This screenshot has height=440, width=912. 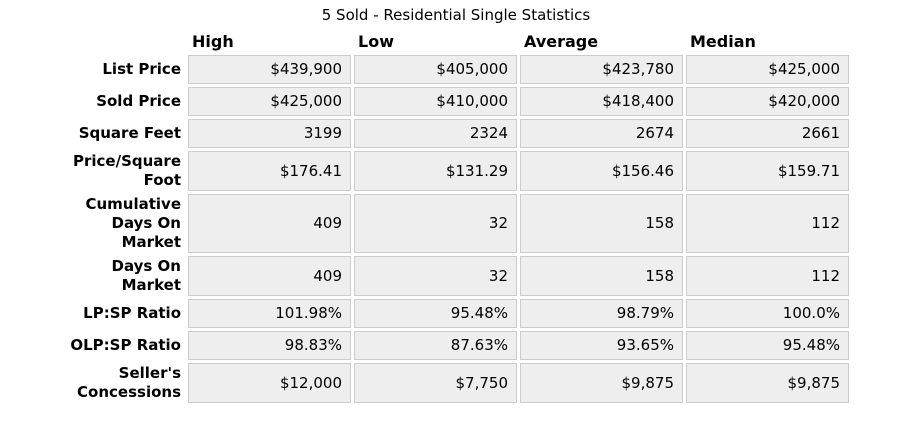 I want to click on row-label: List Price, so click(x=141, y=69).